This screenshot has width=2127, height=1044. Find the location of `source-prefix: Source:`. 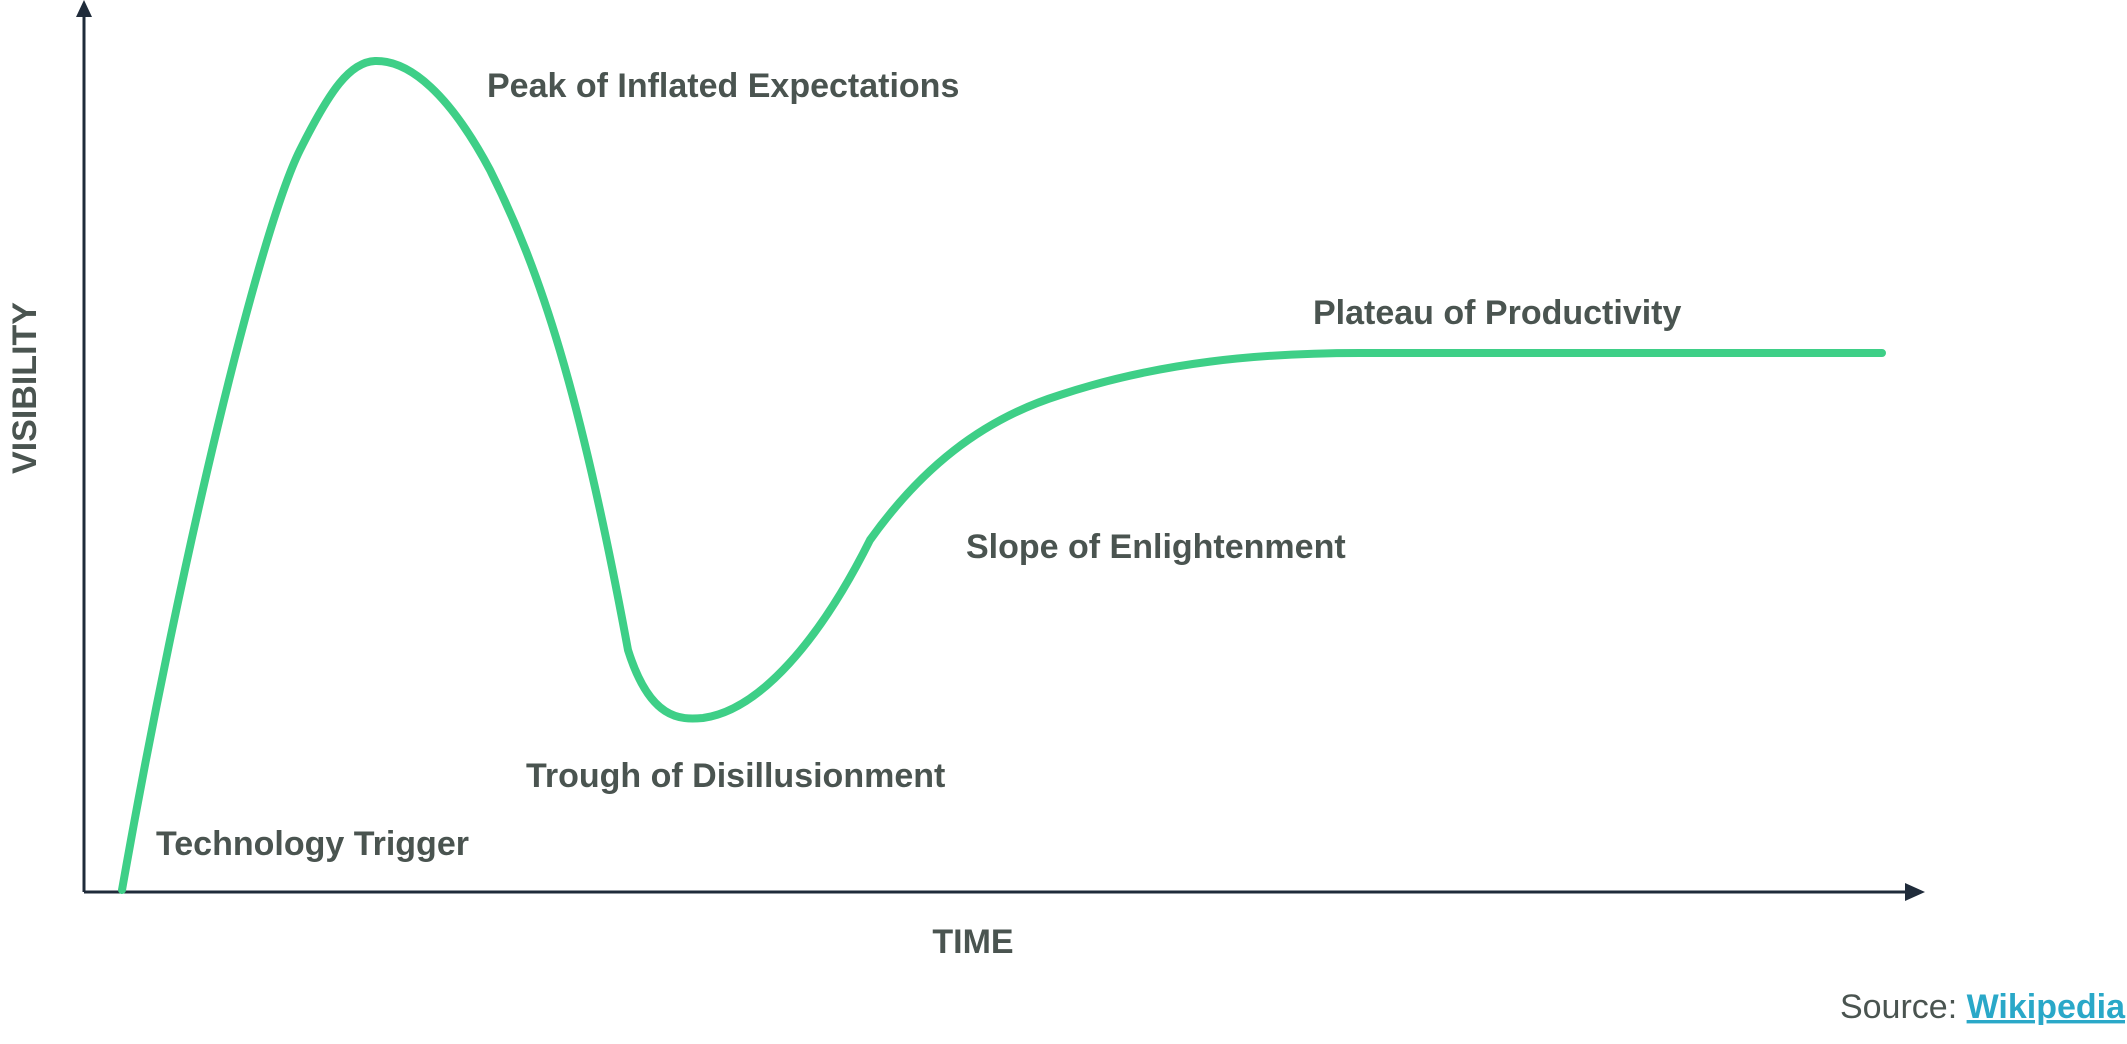

source-prefix: Source: is located at coordinates (1903, 1007).